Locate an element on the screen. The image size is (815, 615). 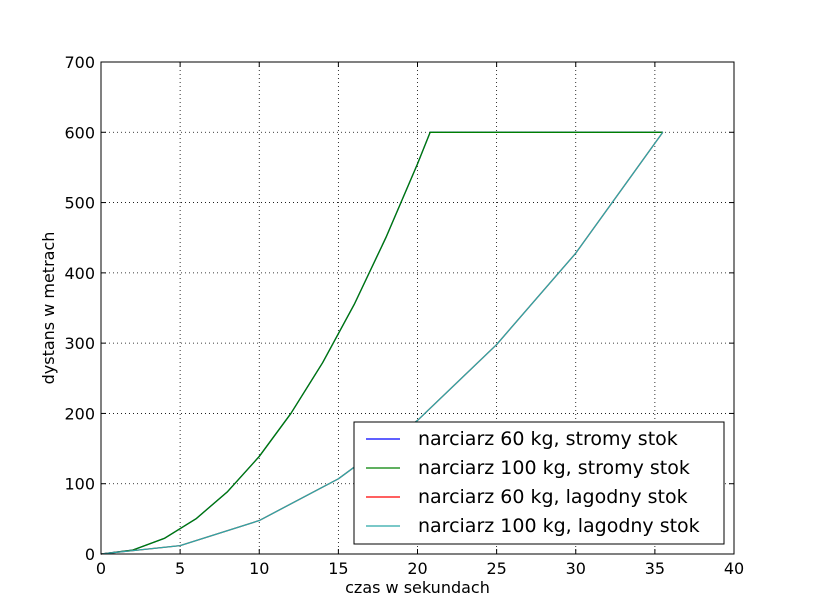
x-tick-label: 20 is located at coordinates (417, 568).